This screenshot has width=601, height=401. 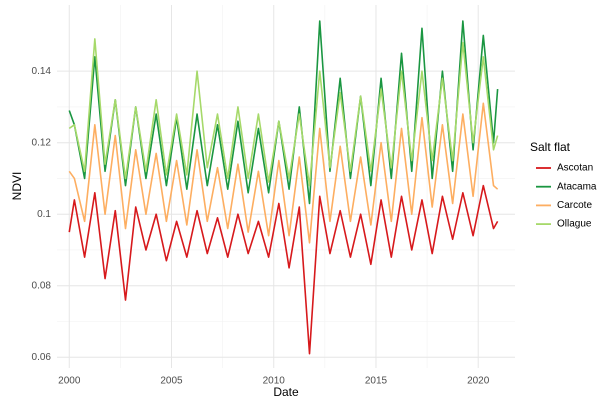 I want to click on y-tick-label: 0.06, so click(x=42, y=357).